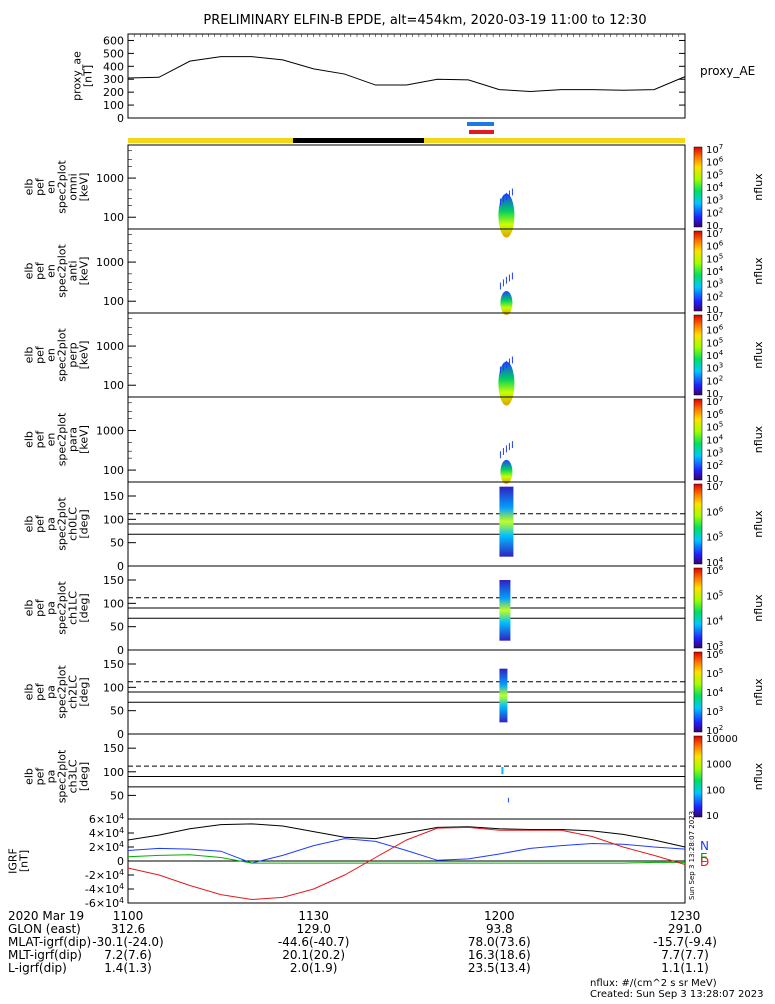  What do you see at coordinates (113, 603) in the screenshot?
I see `ytick-label: 100` at bounding box center [113, 603].